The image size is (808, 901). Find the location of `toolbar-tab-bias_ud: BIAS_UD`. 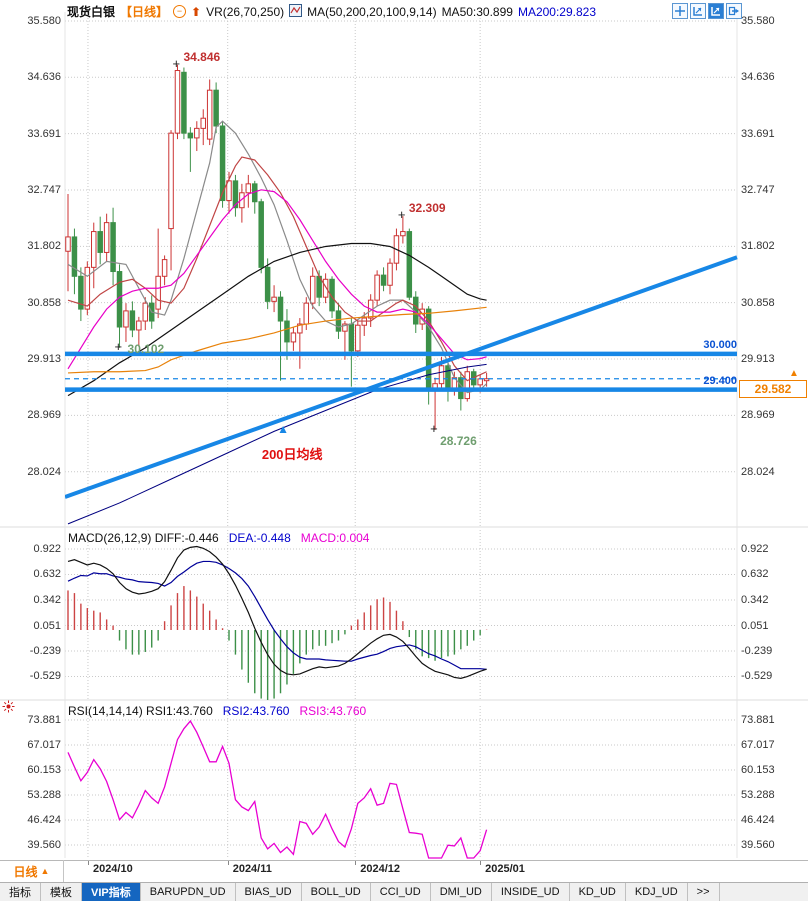

toolbar-tab-bias_ud: BIAS_UD is located at coordinates (269, 892).